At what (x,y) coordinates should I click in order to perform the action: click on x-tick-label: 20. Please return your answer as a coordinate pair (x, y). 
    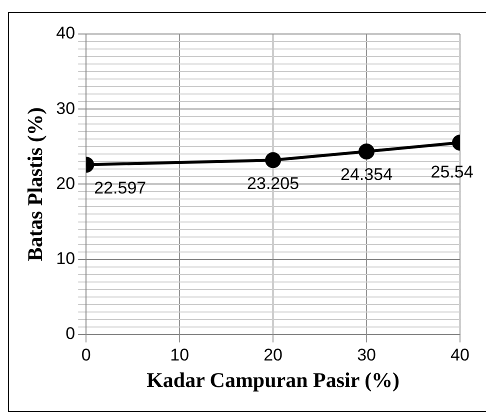
    Looking at the image, I should click on (273, 354).